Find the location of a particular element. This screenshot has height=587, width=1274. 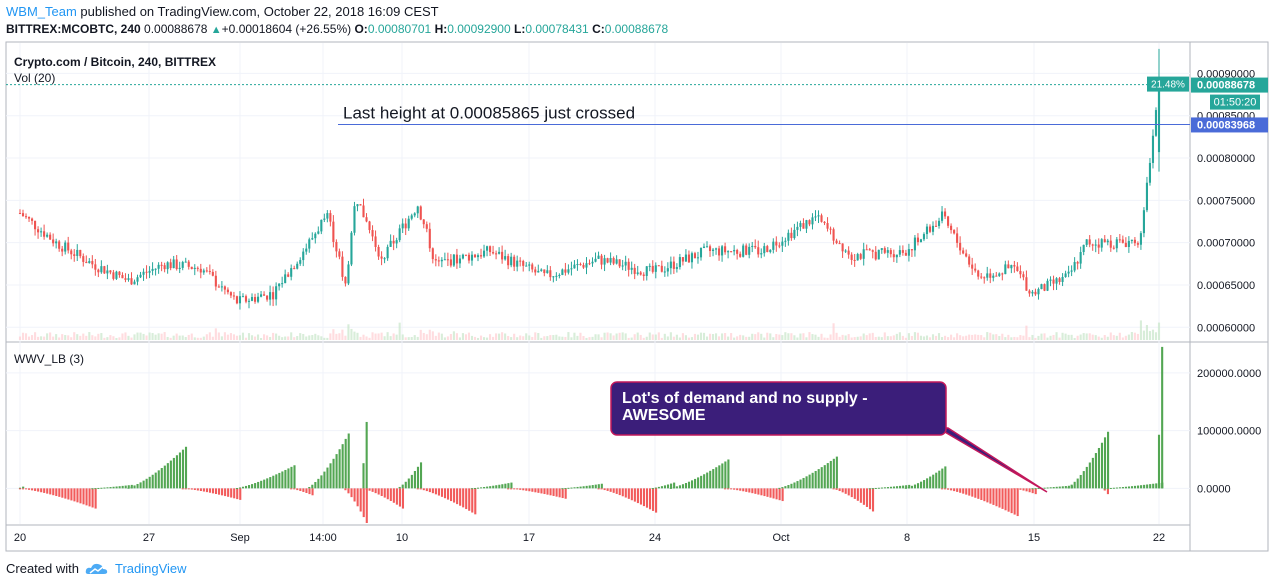

author-link: WBM_Team is located at coordinates (41, 11).